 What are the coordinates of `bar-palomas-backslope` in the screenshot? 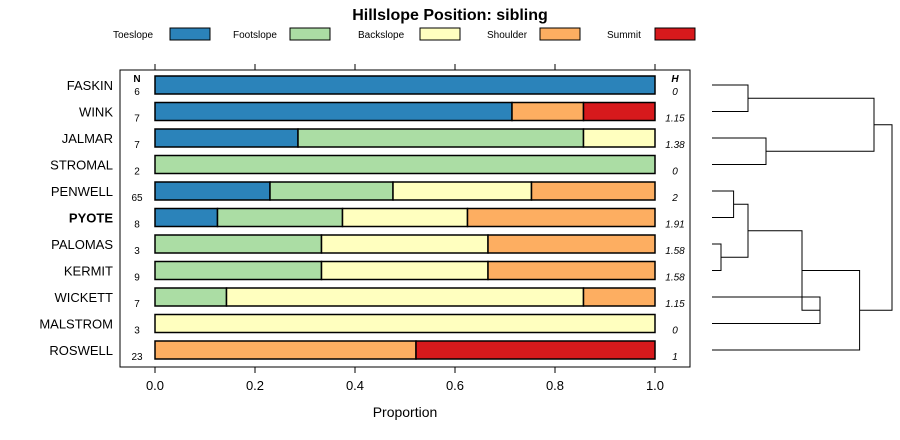 It's located at (404, 244).